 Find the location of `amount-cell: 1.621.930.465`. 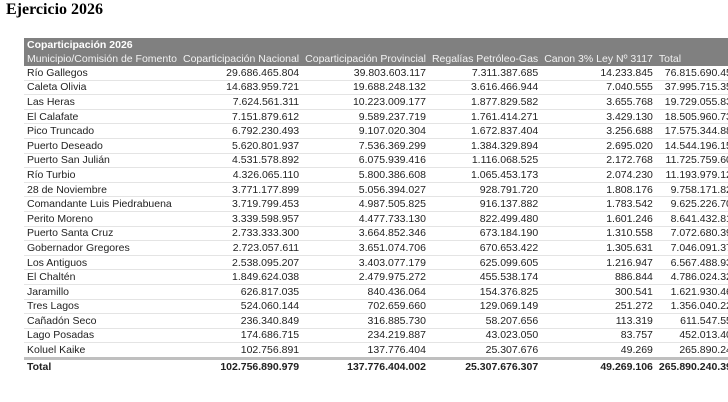

amount-cell: 1.621.930.465 is located at coordinates (691, 292).